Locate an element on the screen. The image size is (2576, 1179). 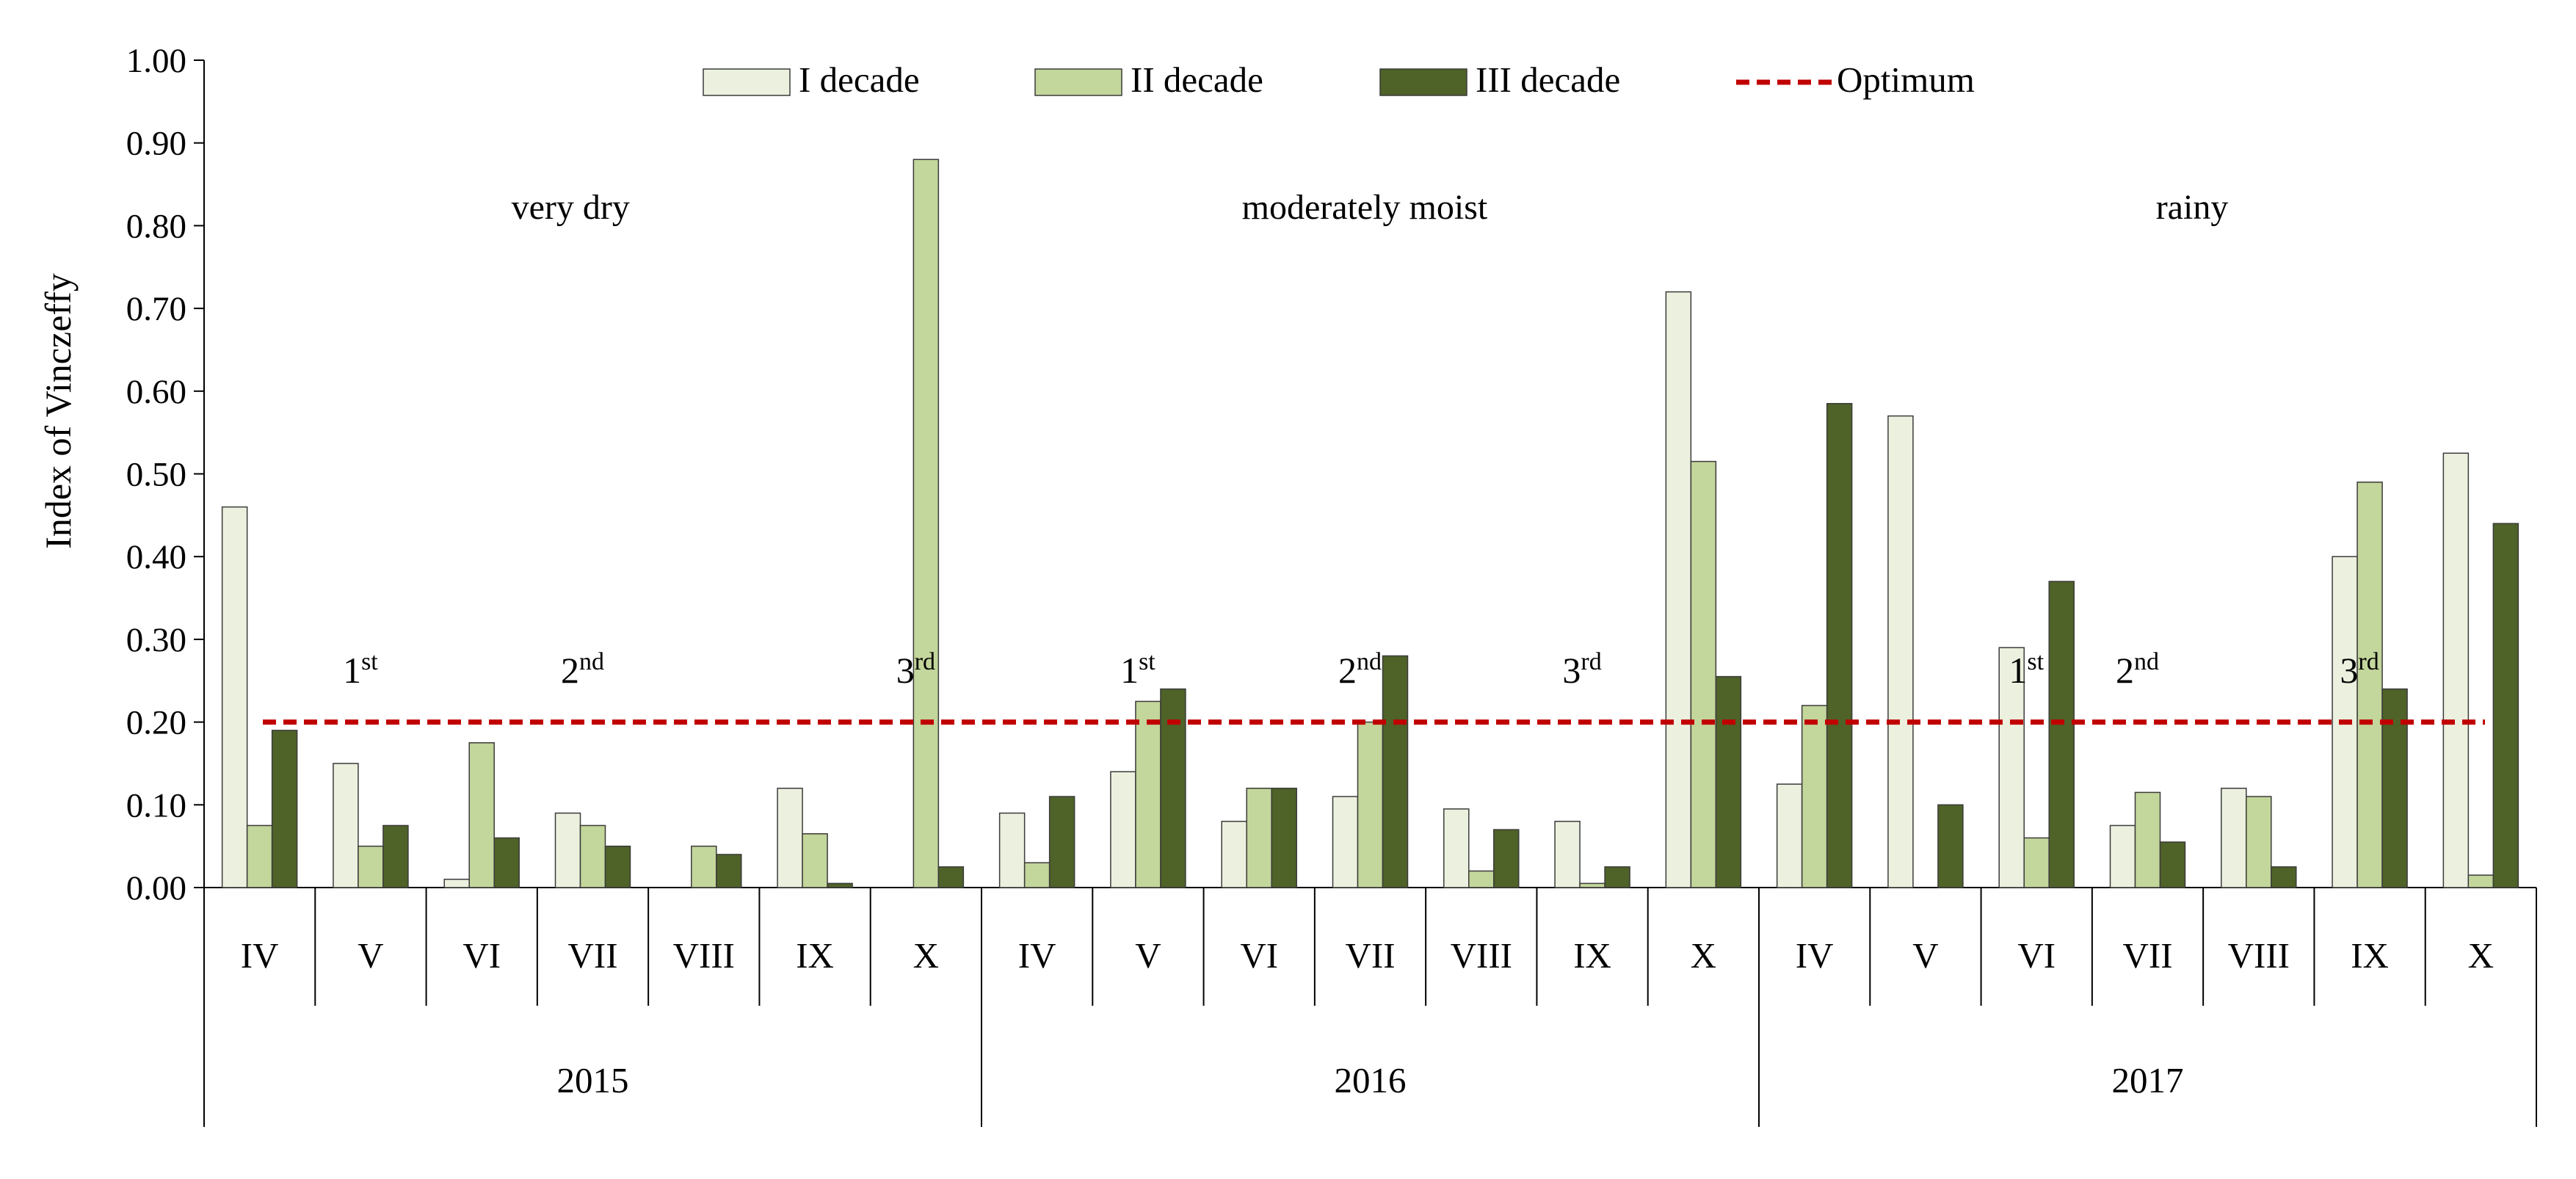
y-tick-label: 0.60 is located at coordinates (156, 392).